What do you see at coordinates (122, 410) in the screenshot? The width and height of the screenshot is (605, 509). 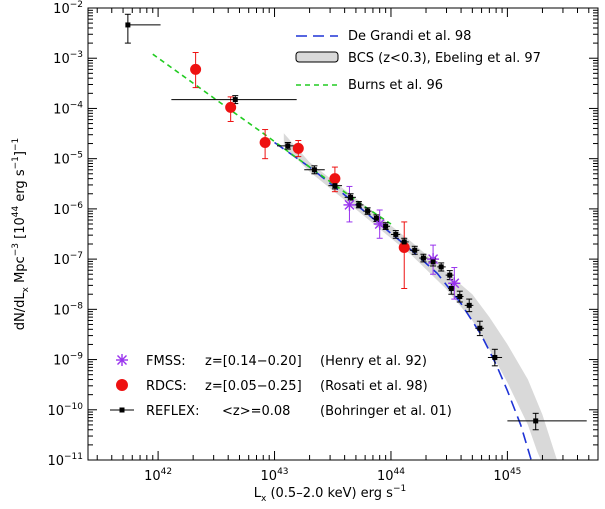 I see `legend-reflex-marker` at bounding box center [122, 410].